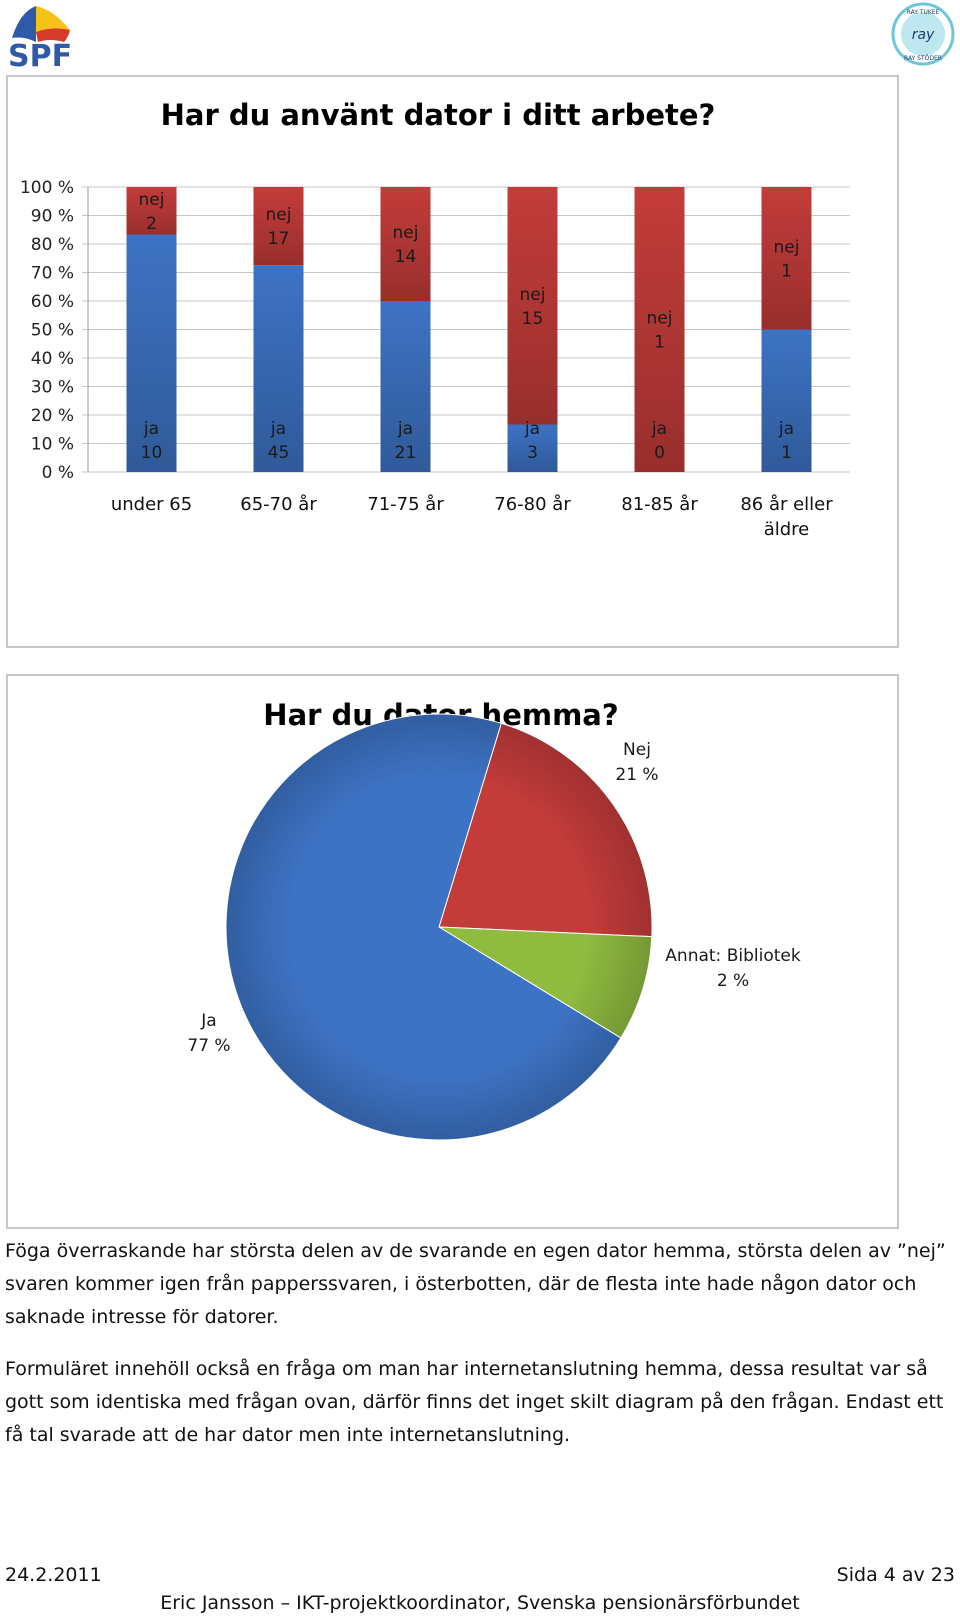  I want to click on x-category-label: 65-70 år, so click(278, 504).